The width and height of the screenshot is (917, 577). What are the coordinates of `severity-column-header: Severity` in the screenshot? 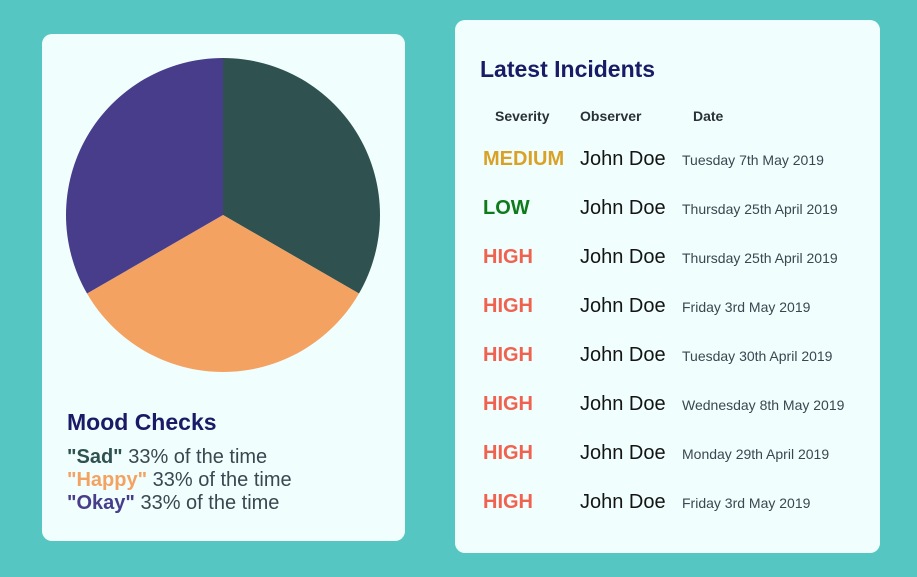 It's located at (522, 116).